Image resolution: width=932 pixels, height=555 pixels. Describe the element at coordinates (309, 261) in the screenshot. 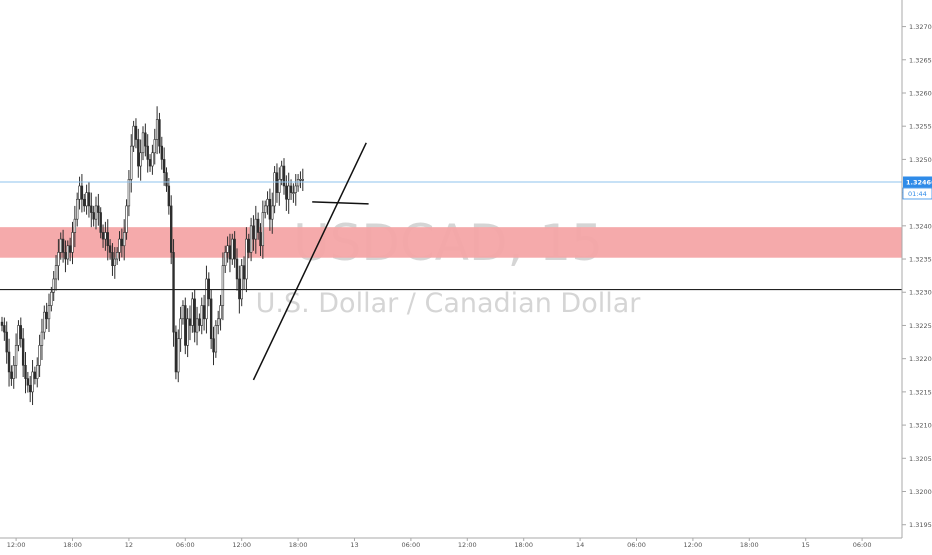

I see `ascending-trendline` at that location.